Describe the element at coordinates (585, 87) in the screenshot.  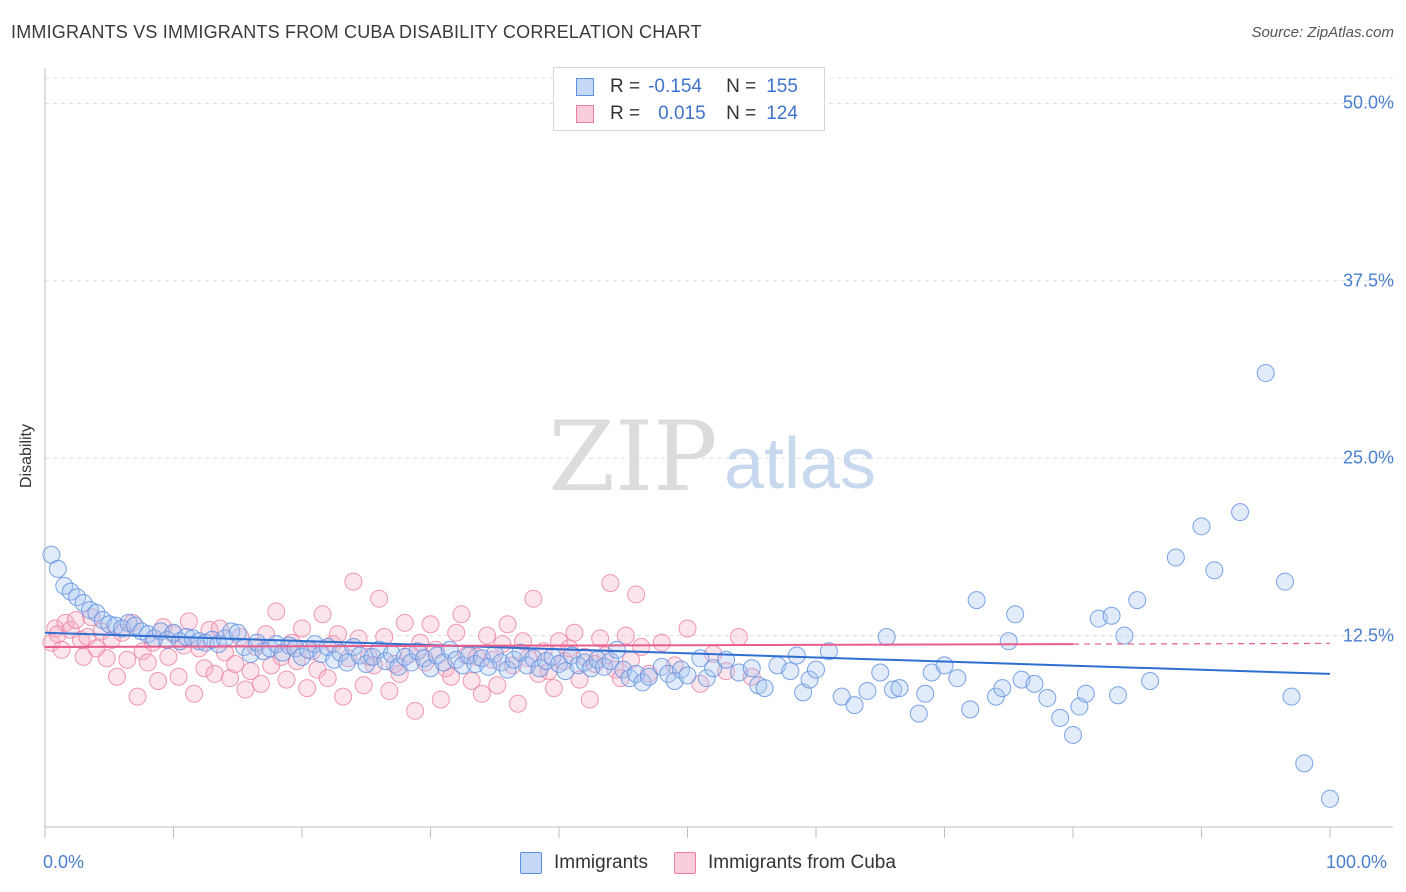
I see `legend-swatch-blue` at that location.